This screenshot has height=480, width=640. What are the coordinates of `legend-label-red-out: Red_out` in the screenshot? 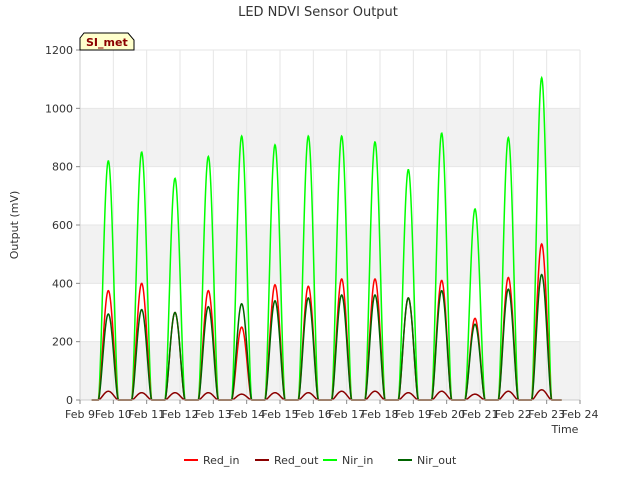 It's located at (296, 460).